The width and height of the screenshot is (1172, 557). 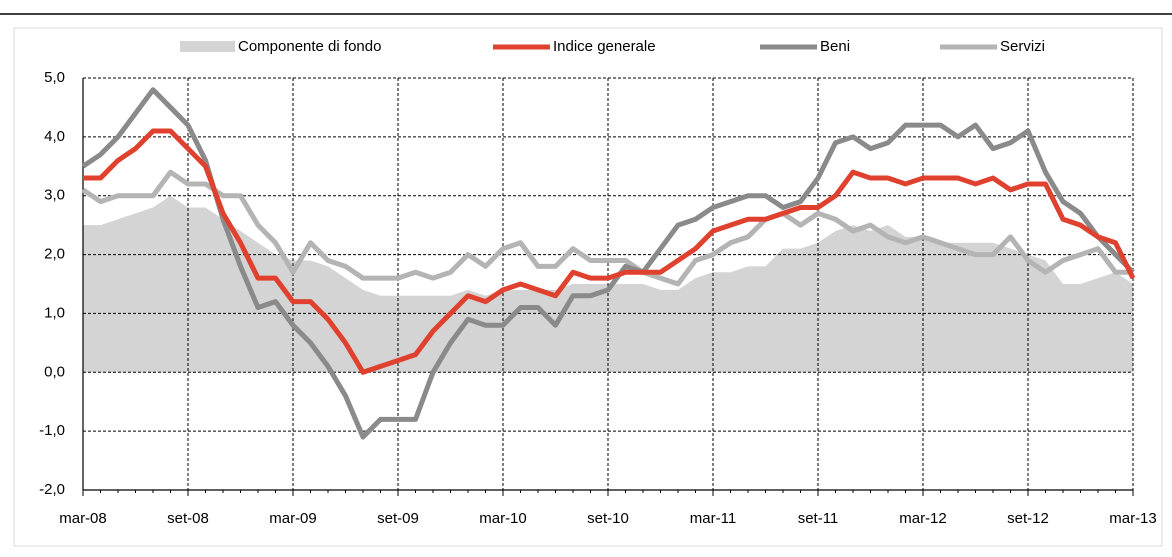 What do you see at coordinates (54, 77) in the screenshot?
I see `y-tick-label: 5,0` at bounding box center [54, 77].